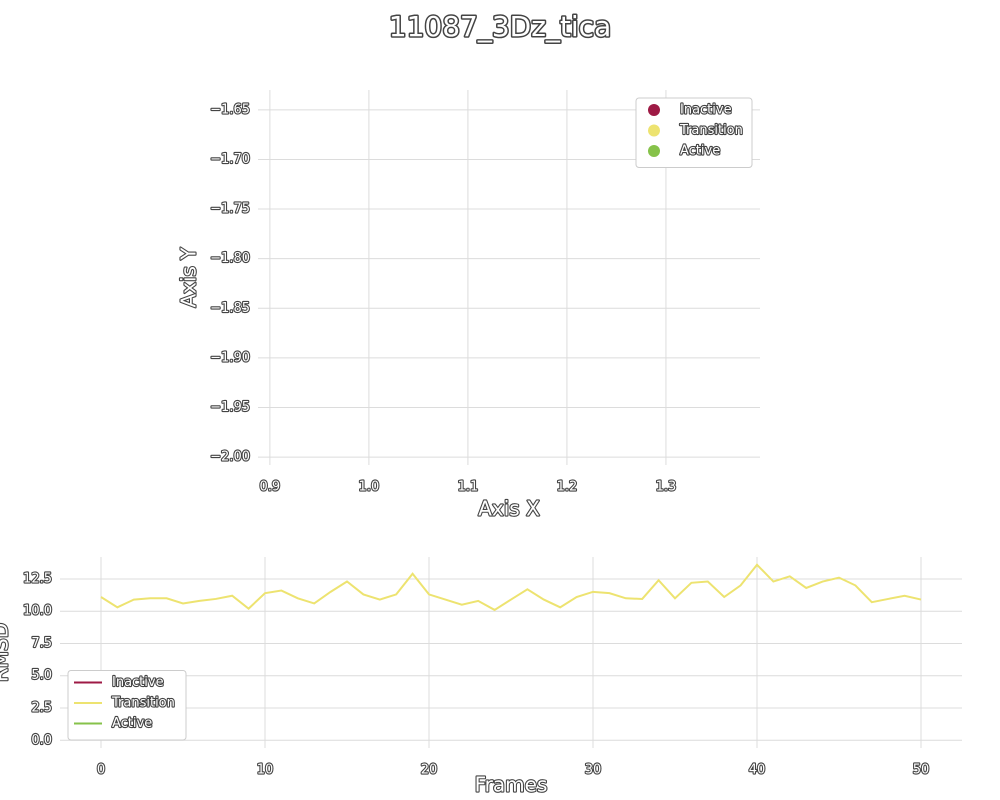 This screenshot has width=1000, height=800. I want to click on figure-title: 11087_3Dz_tica, so click(500, 26).